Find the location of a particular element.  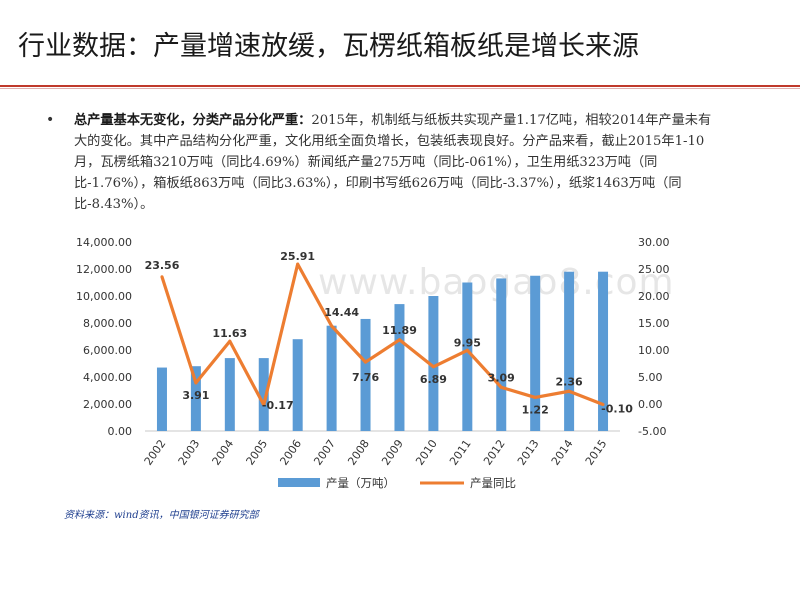

x-tick-label: 2011 is located at coordinates (460, 452).